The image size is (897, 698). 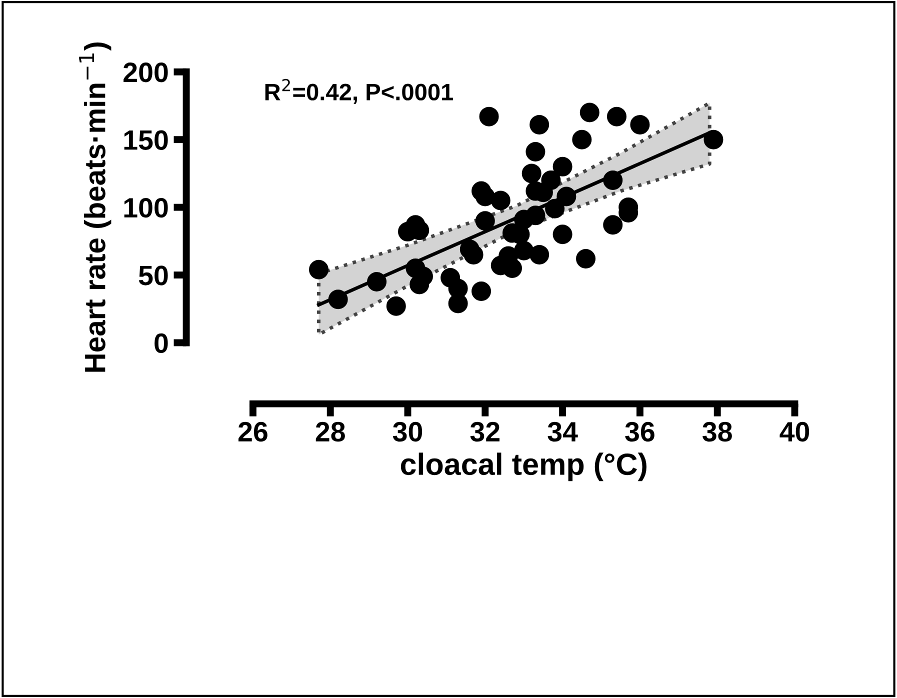 What do you see at coordinates (153, 276) in the screenshot?
I see `y-tick-label: 50` at bounding box center [153, 276].